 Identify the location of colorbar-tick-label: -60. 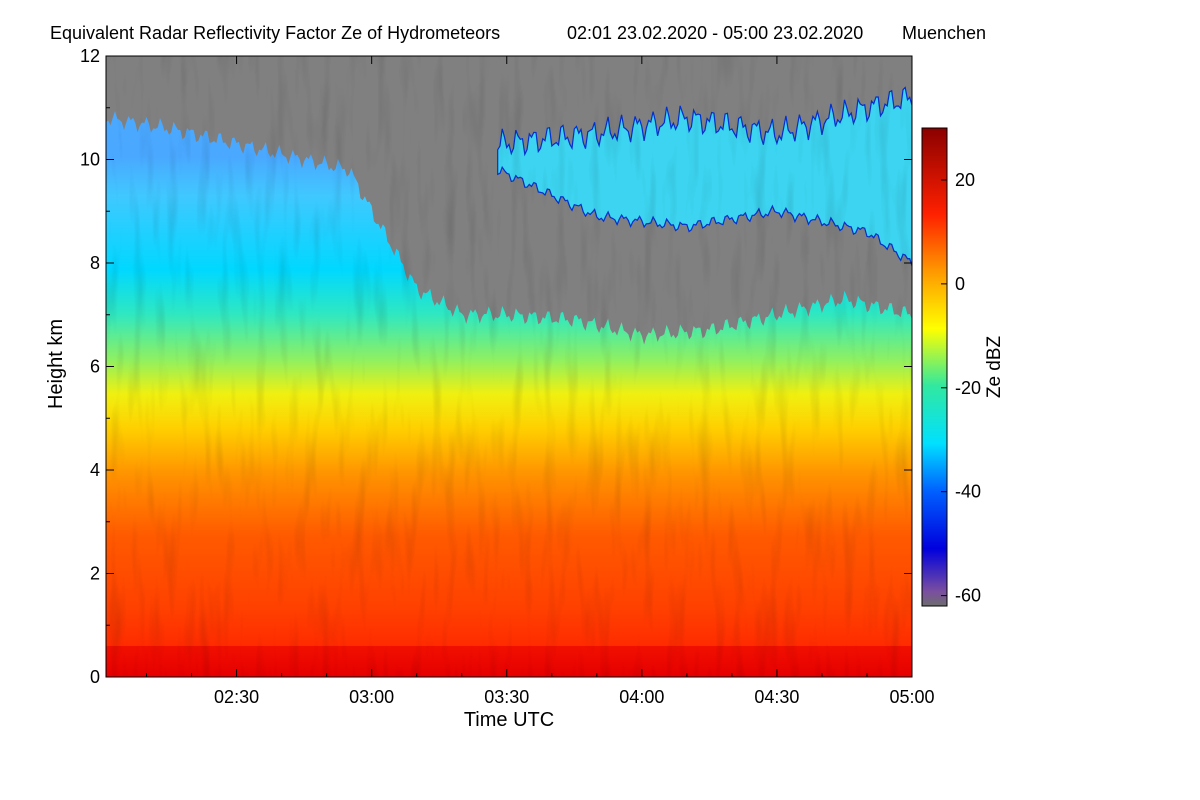
(968, 596).